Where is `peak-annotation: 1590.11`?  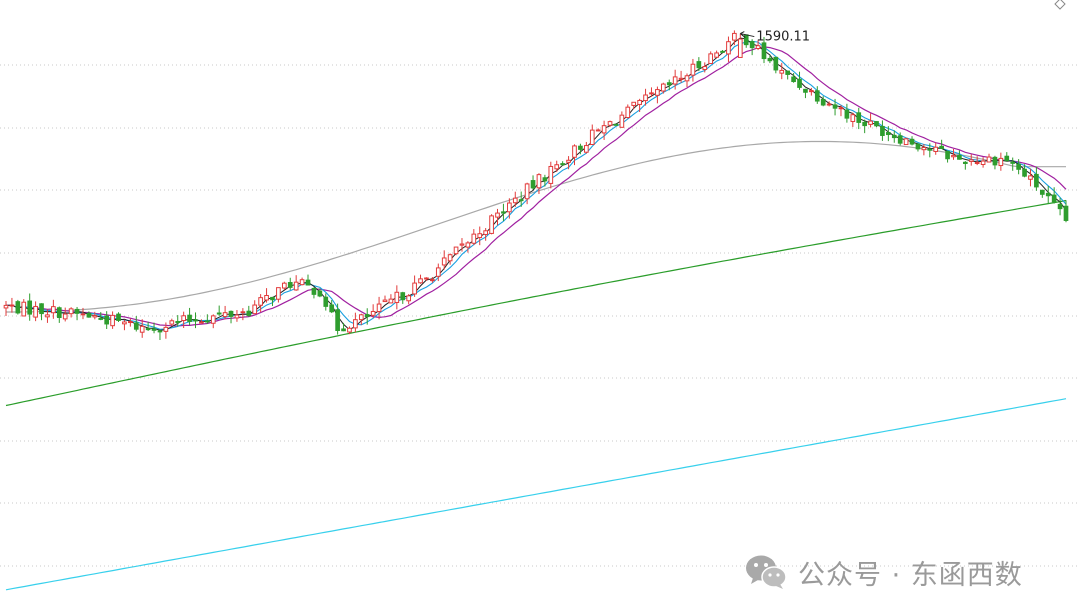 peak-annotation: 1590.11 is located at coordinates (774, 37).